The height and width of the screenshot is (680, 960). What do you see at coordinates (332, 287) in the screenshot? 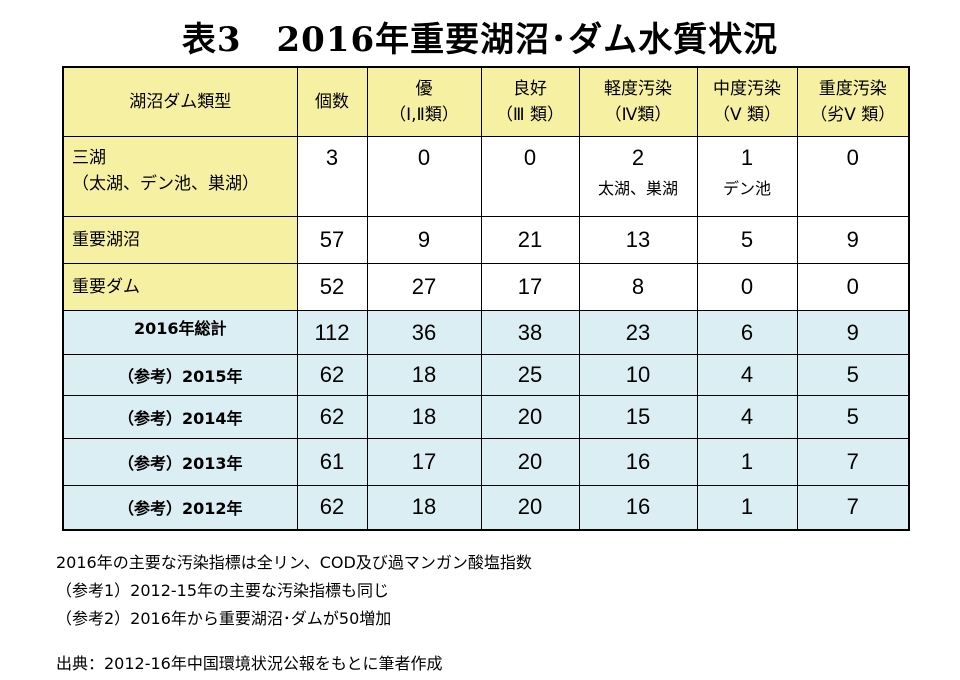
I see `cell-count: 52` at bounding box center [332, 287].